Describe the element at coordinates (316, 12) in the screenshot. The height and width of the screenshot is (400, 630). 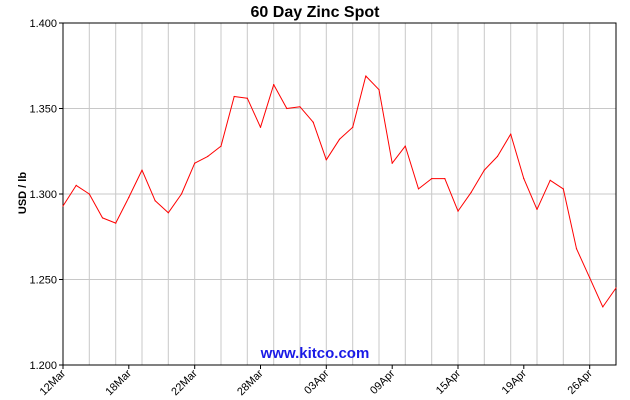
I see `chart-title: 60 Day Zinc Spot` at that location.